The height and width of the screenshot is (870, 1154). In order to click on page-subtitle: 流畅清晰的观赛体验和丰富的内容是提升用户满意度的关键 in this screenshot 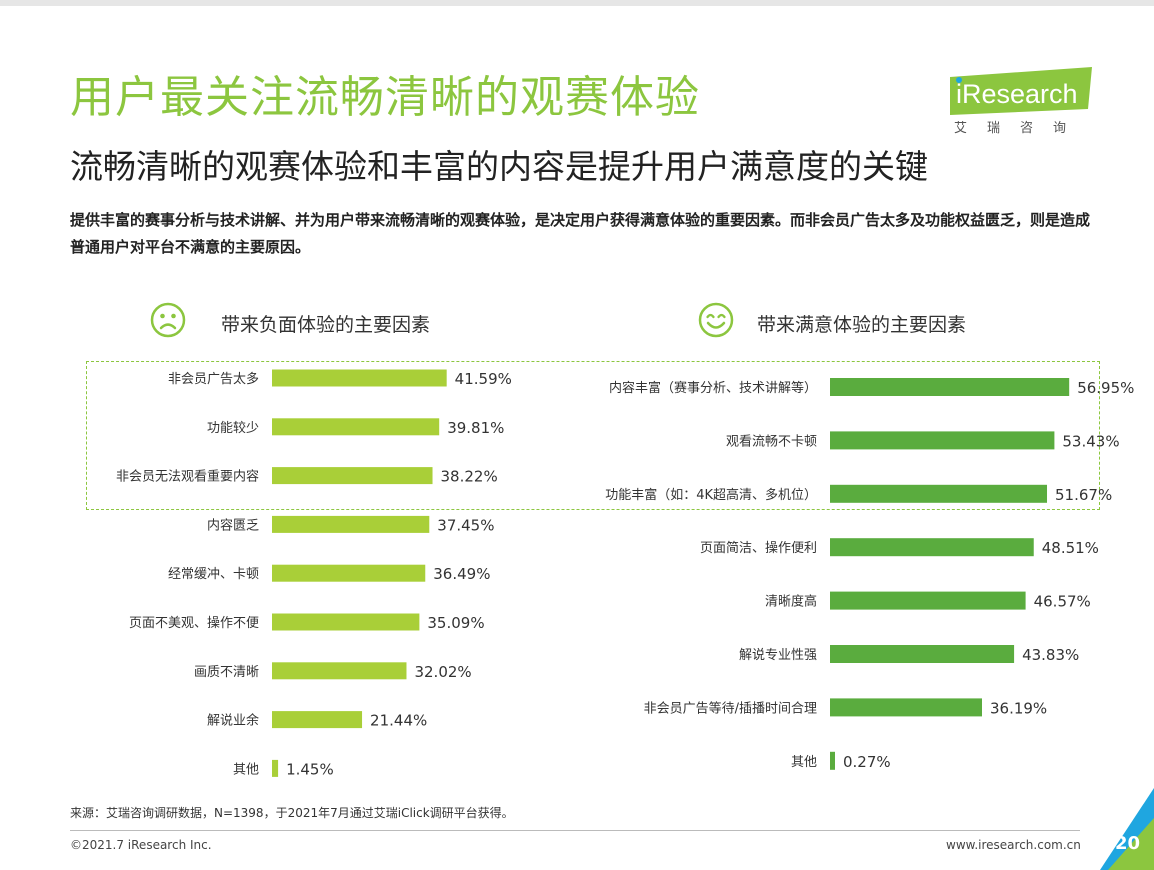, I will do `click(499, 166)`.